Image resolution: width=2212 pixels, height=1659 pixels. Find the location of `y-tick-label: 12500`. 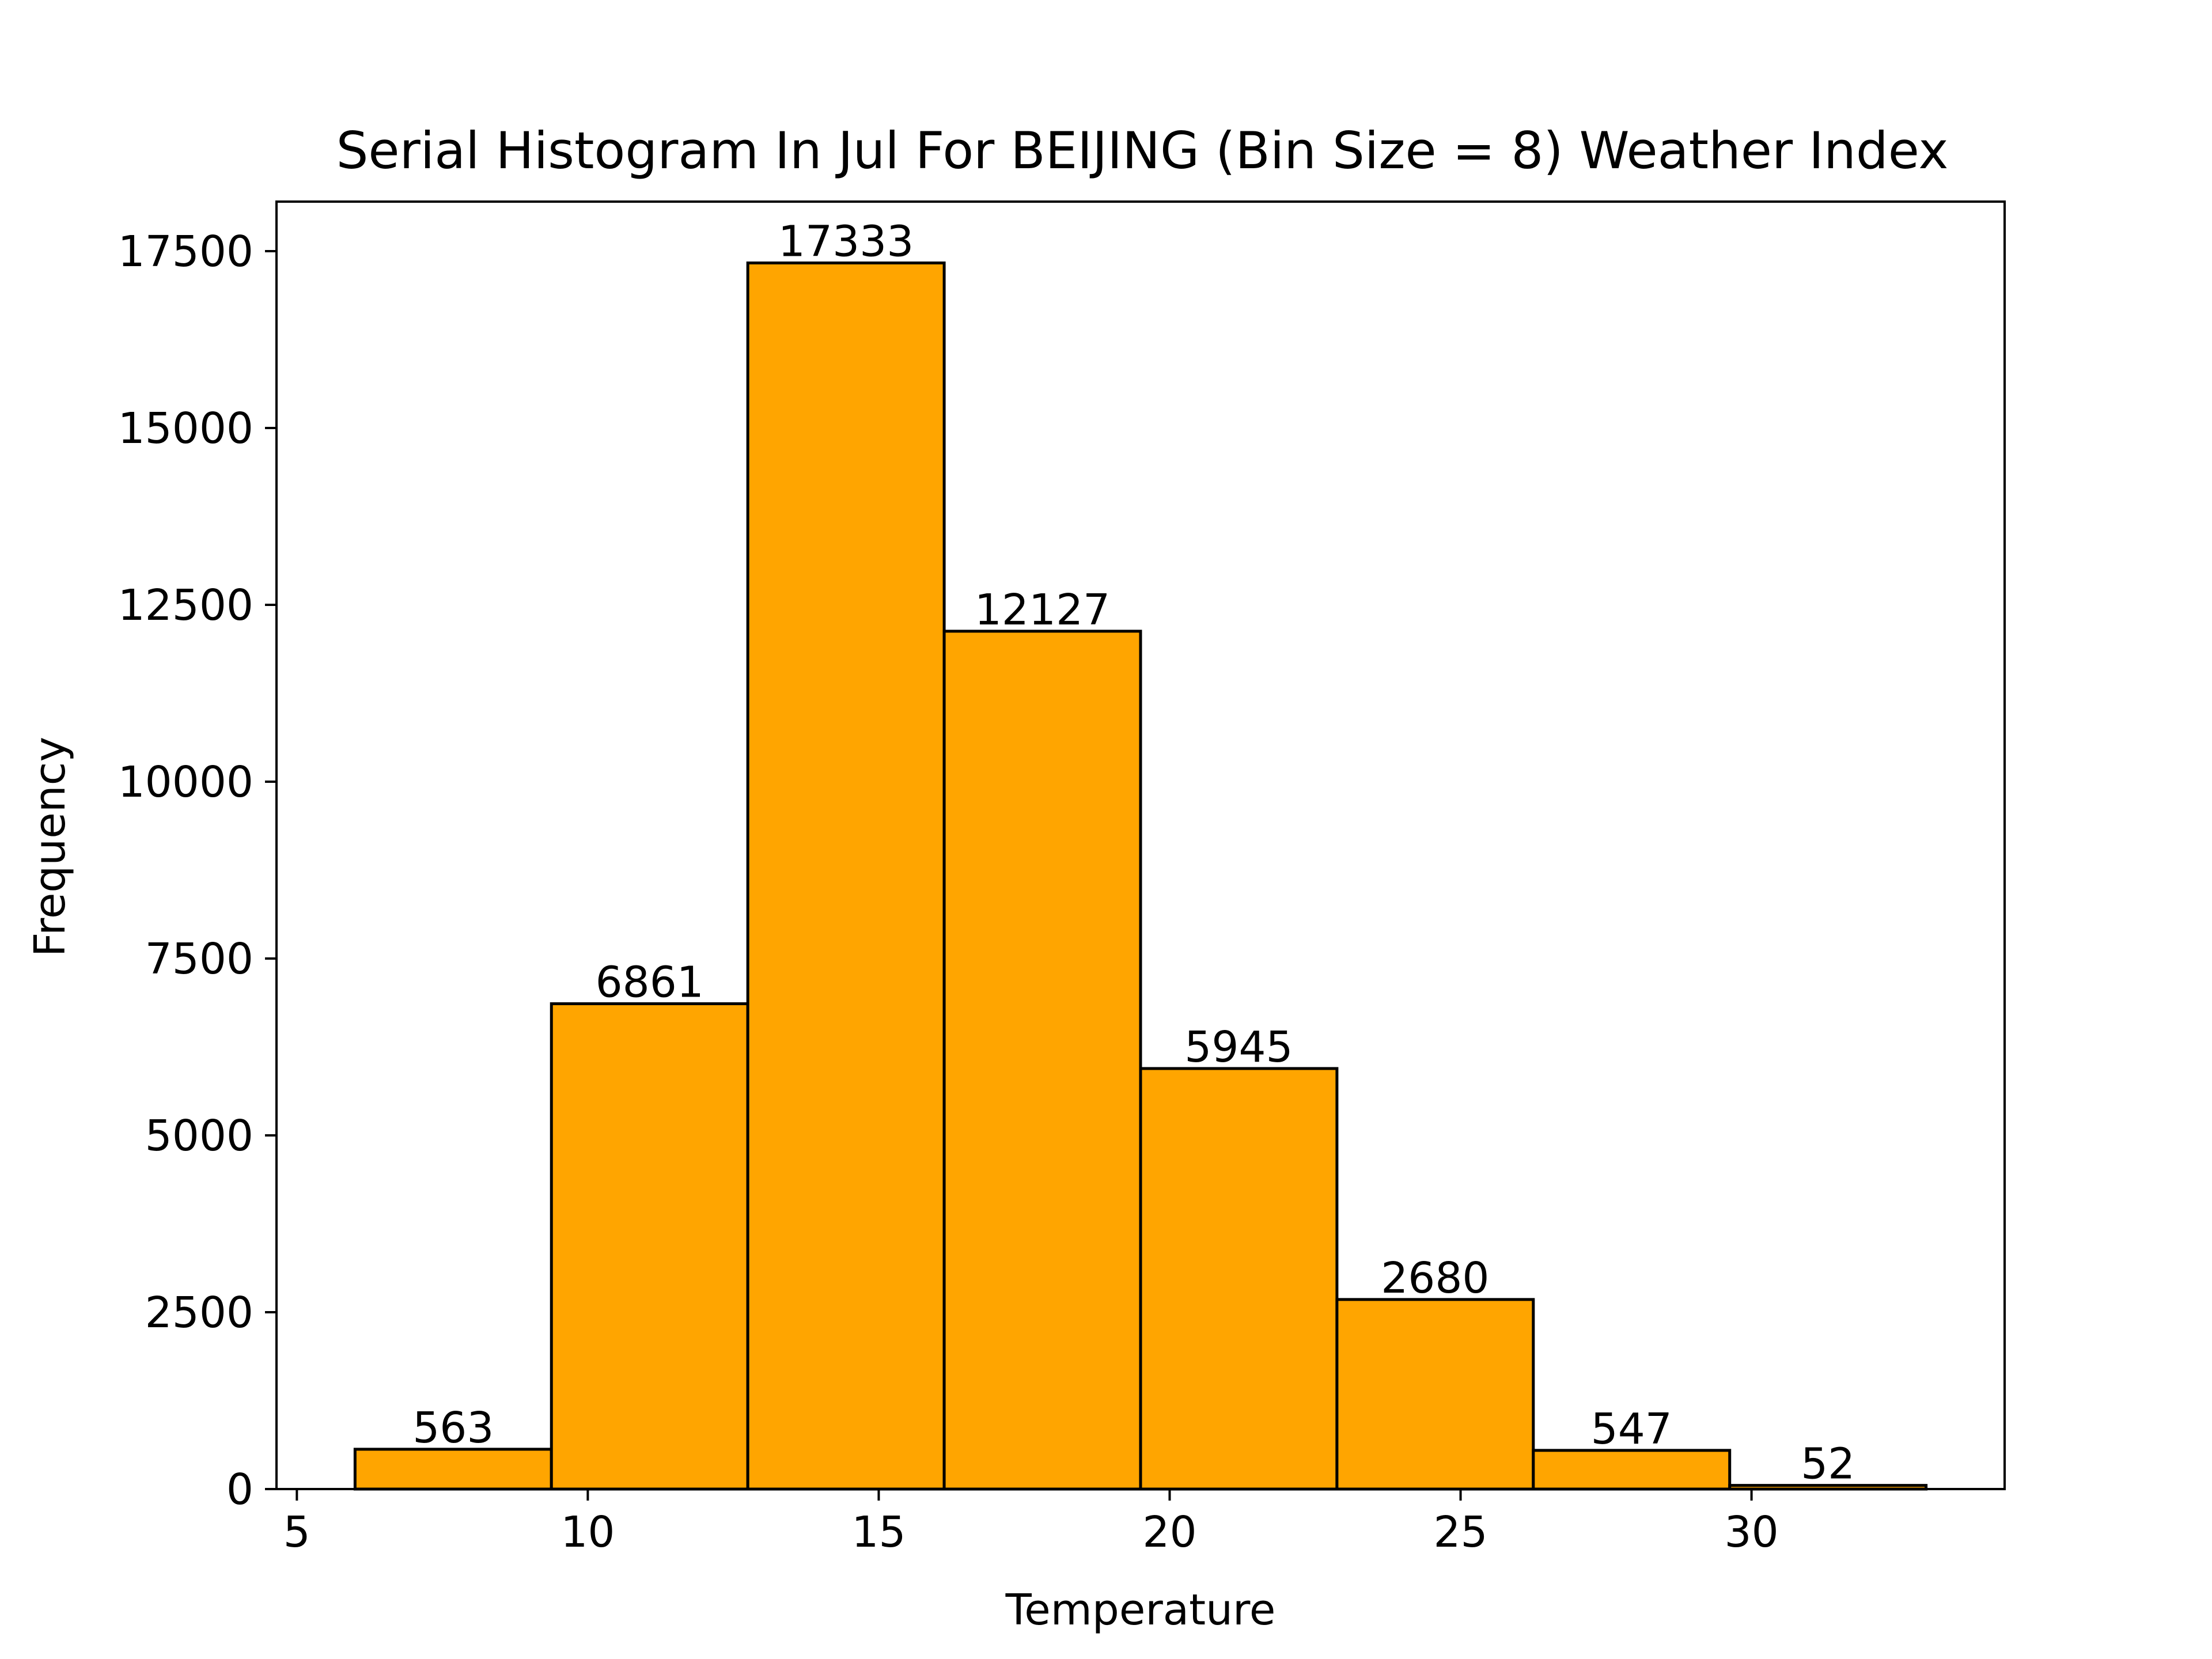

y-tick-label: 12500 is located at coordinates (185, 605).